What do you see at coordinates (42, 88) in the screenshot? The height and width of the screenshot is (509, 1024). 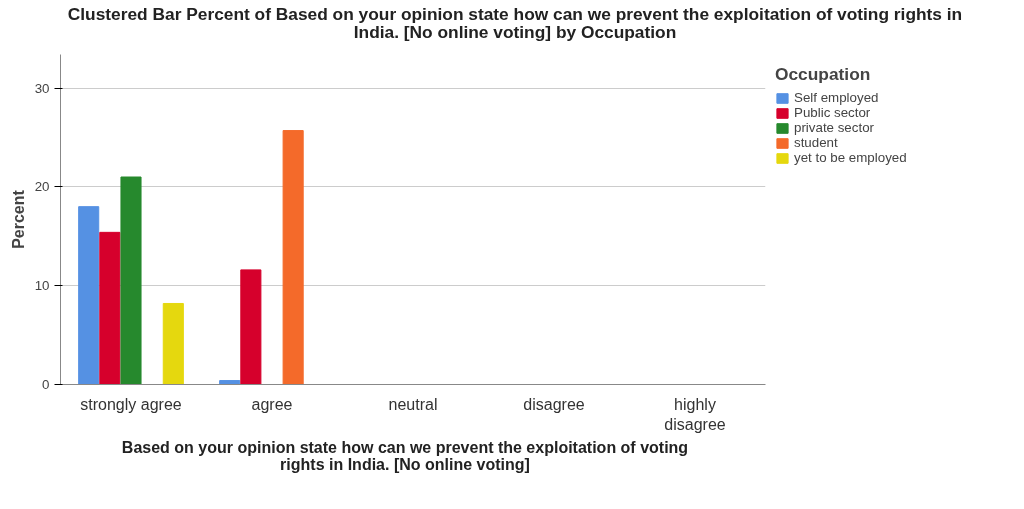 I see `y-tick-label: 30` at bounding box center [42, 88].